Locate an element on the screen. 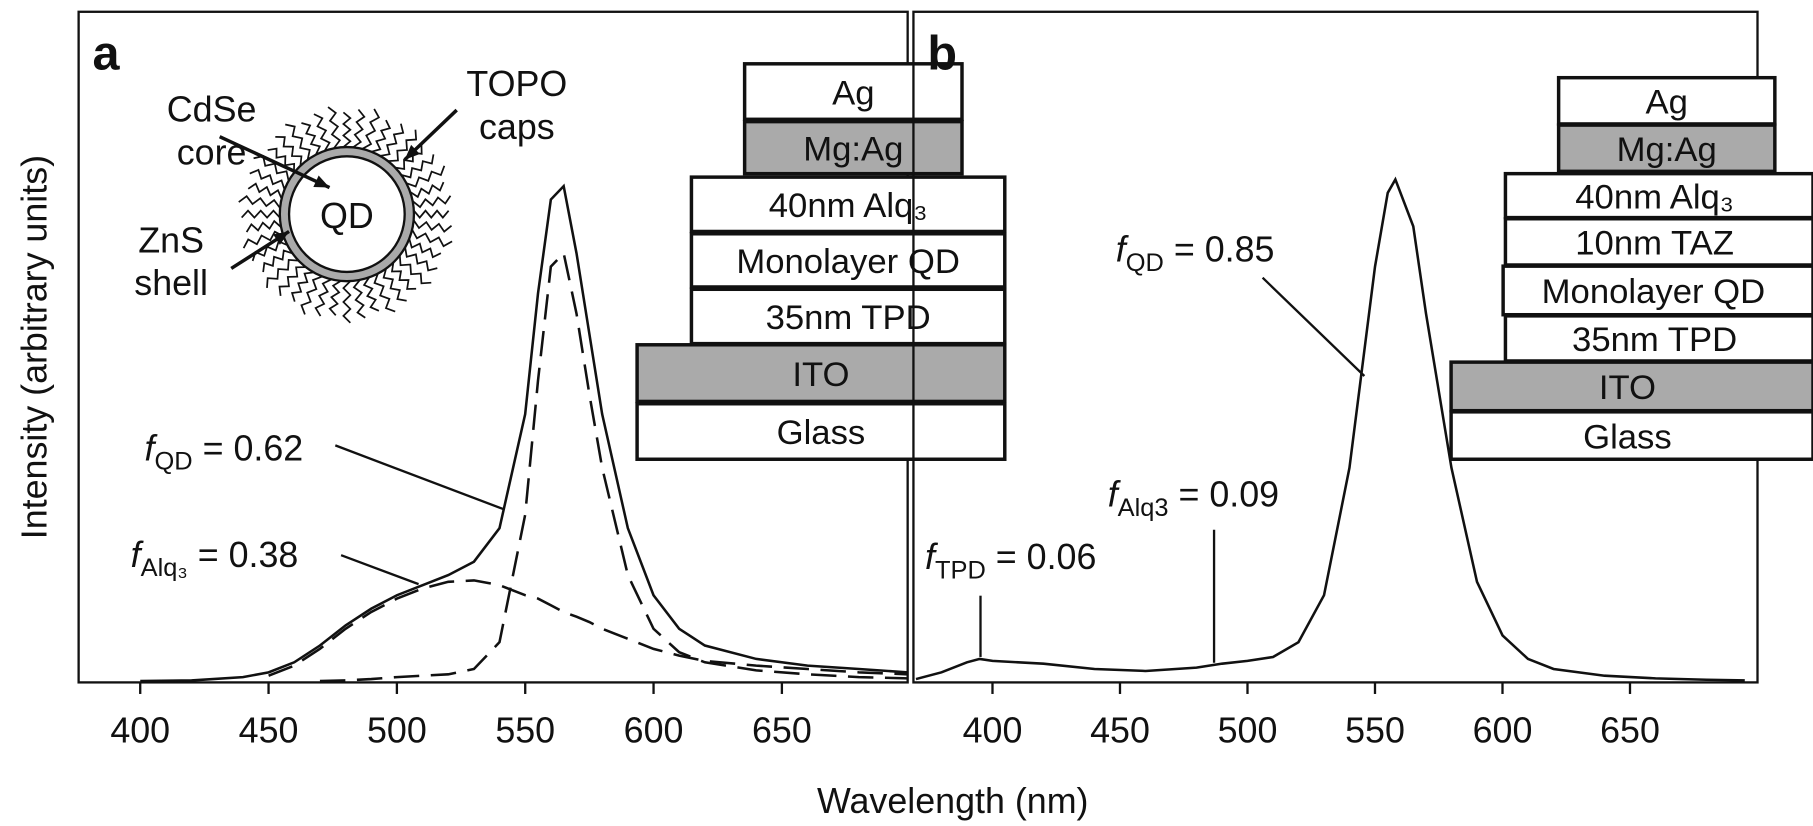 The image size is (1813, 826). annotation-text: = 0.09 is located at coordinates (1224, 495).